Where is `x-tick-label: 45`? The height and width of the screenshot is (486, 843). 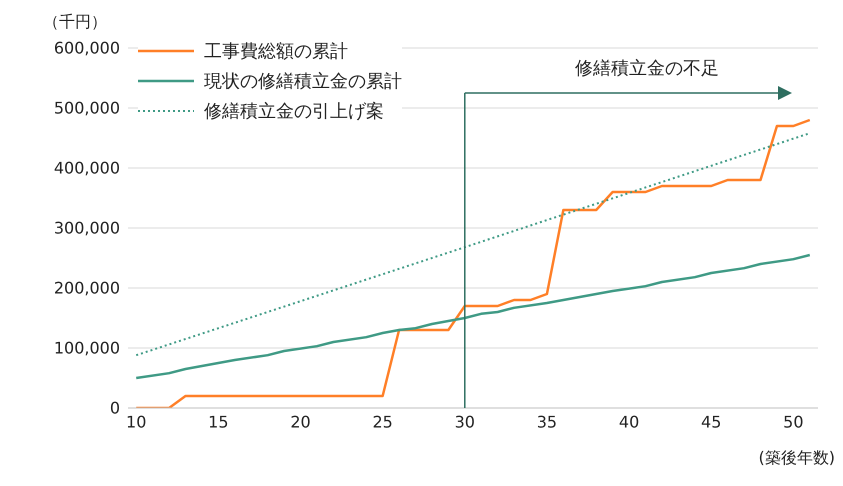 x-tick-label: 45 is located at coordinates (711, 422).